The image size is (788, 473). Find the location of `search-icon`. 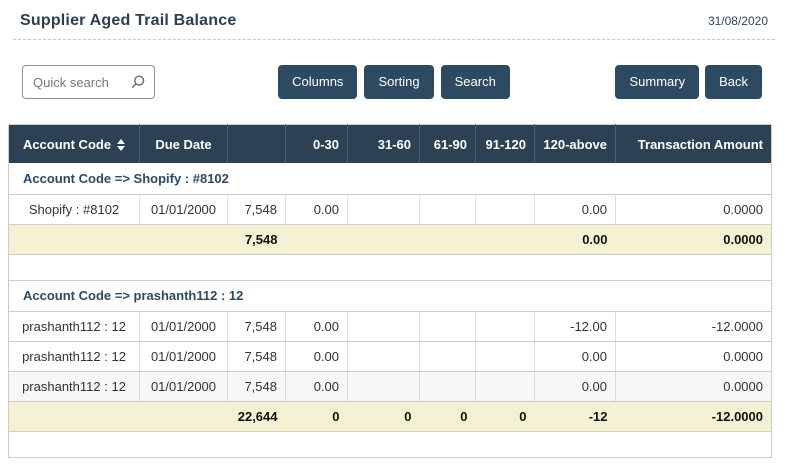

search-icon is located at coordinates (138, 82).